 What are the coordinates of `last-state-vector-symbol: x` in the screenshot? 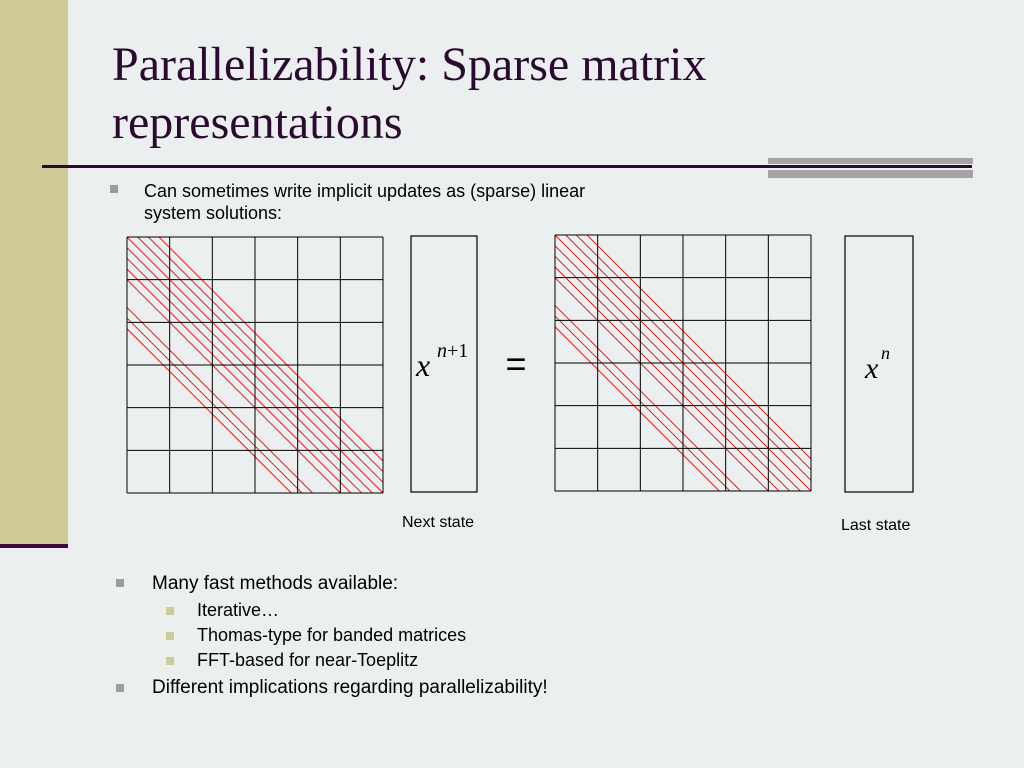 It's located at (871, 368).